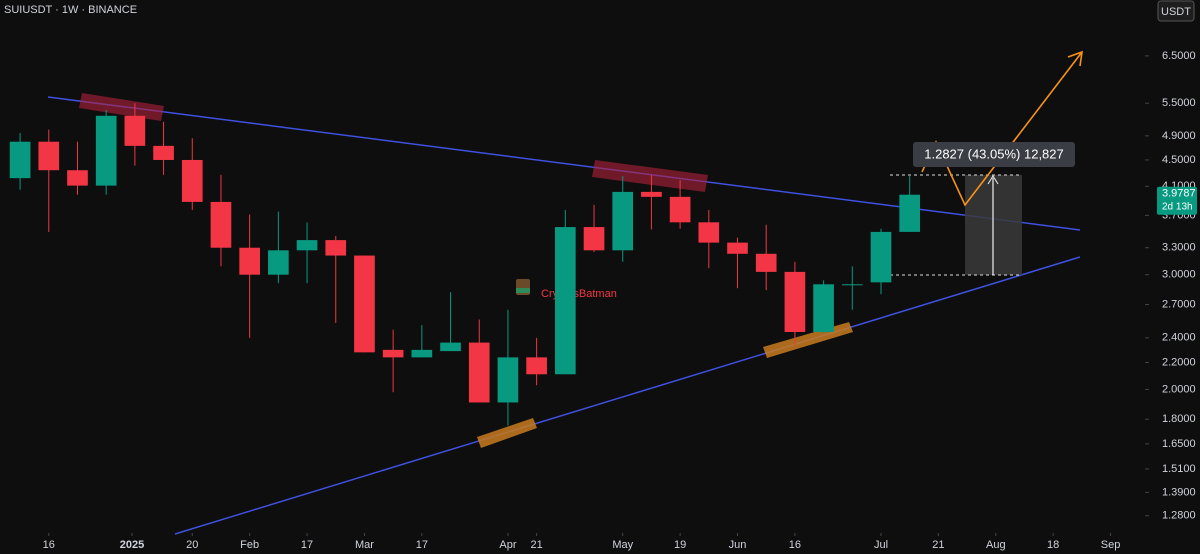 The image size is (1200, 554). Describe the element at coordinates (507, 545) in the screenshot. I see `x-tick-label: Apr` at that location.